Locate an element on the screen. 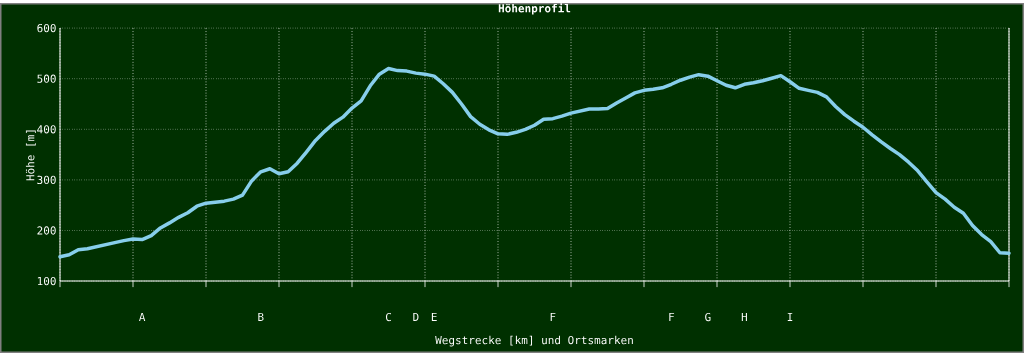 This screenshot has width=1024, height=353. chart-title: Höhenprofil is located at coordinates (534, 9).